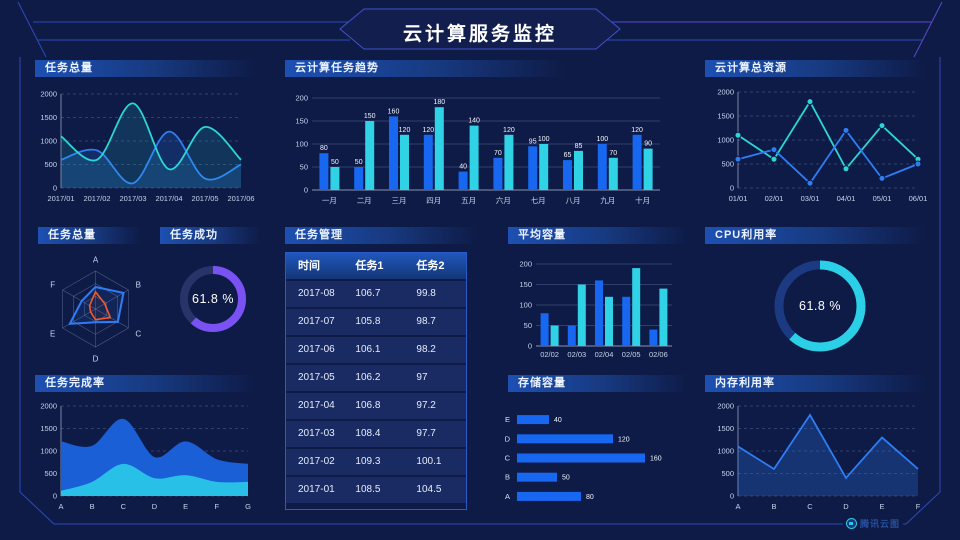 This screenshot has height=540, width=960. Describe the element at coordinates (210, 235) in the screenshot. I see `panel-title-task-success: 任务成功` at that location.